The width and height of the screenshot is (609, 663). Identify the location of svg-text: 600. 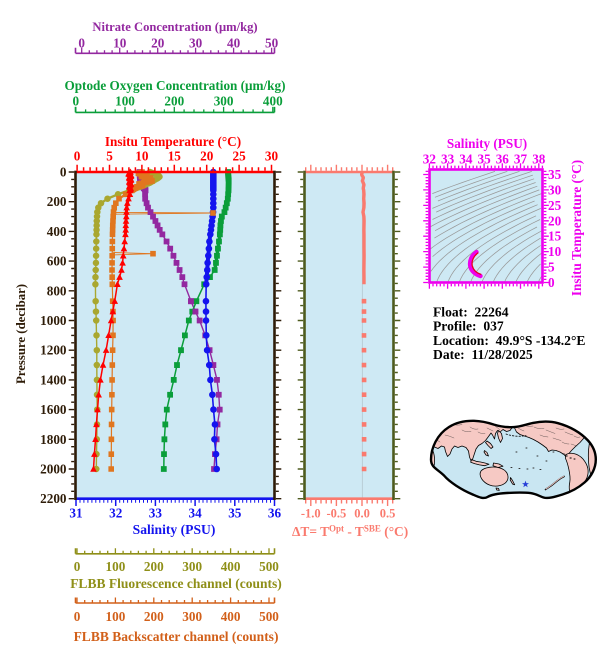
(57, 261).